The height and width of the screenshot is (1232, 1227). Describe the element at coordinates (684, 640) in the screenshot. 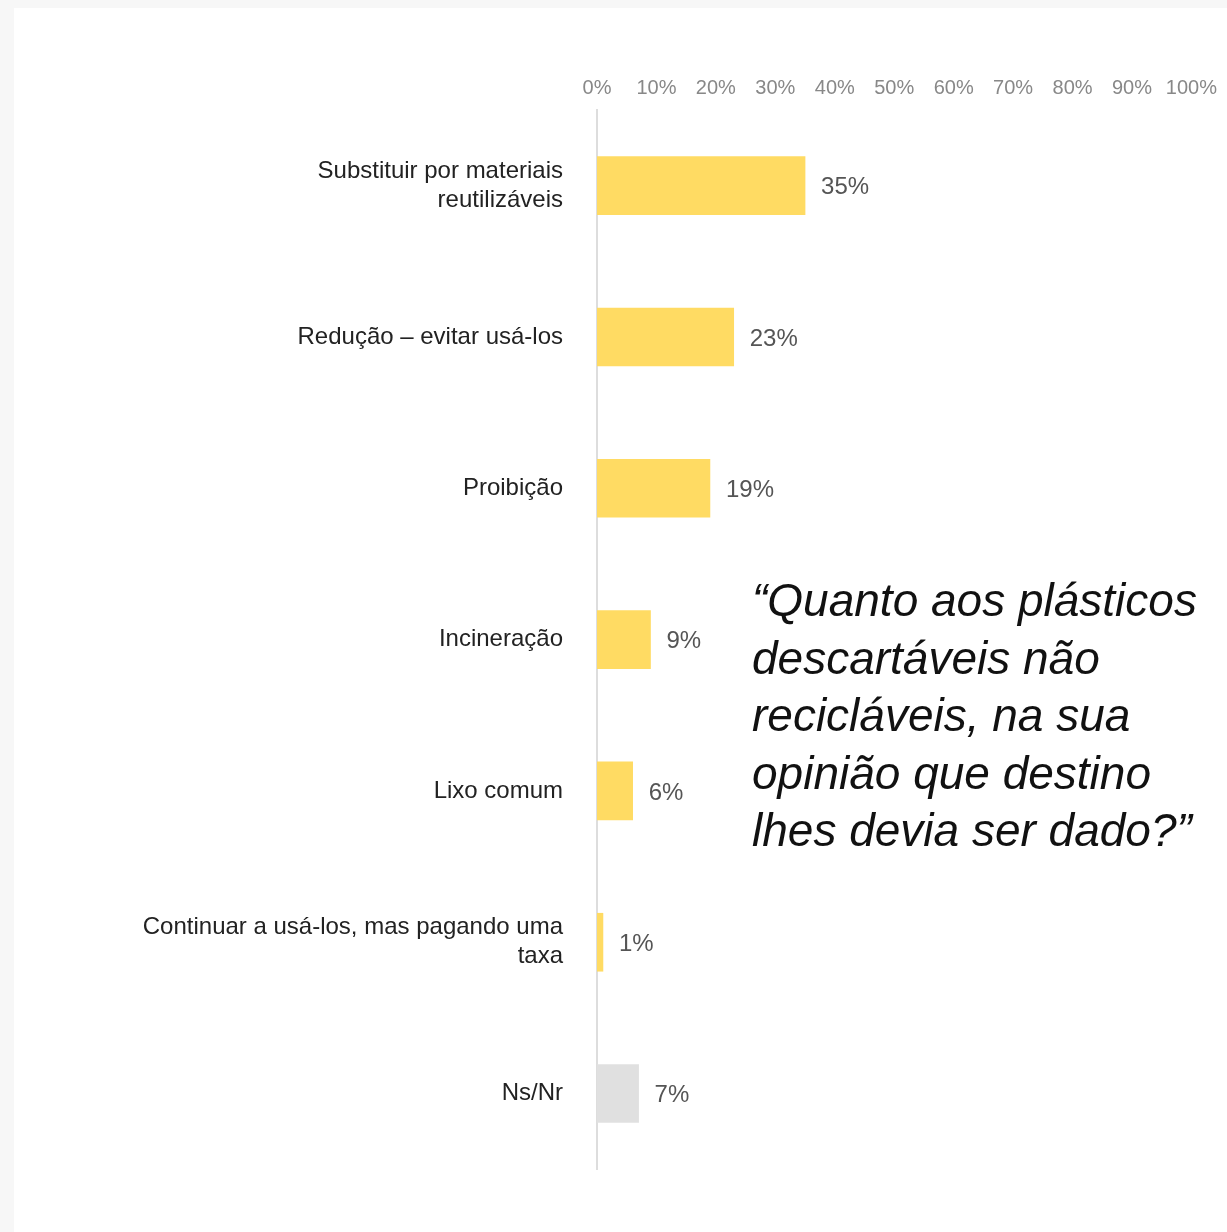

I see `data-label: 9%` at that location.